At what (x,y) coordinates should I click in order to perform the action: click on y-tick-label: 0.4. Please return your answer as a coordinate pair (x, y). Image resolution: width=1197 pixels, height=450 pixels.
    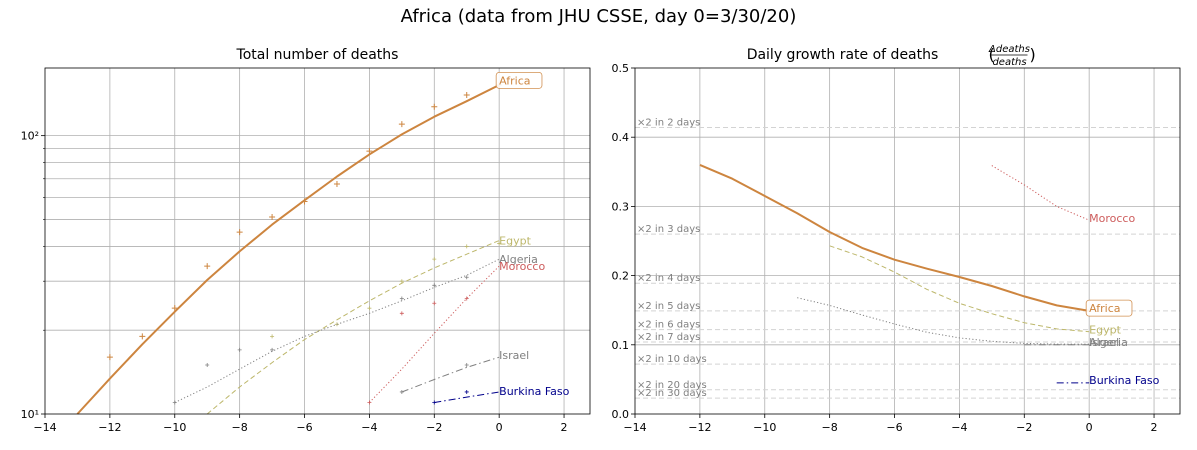
    Looking at the image, I should click on (621, 137).